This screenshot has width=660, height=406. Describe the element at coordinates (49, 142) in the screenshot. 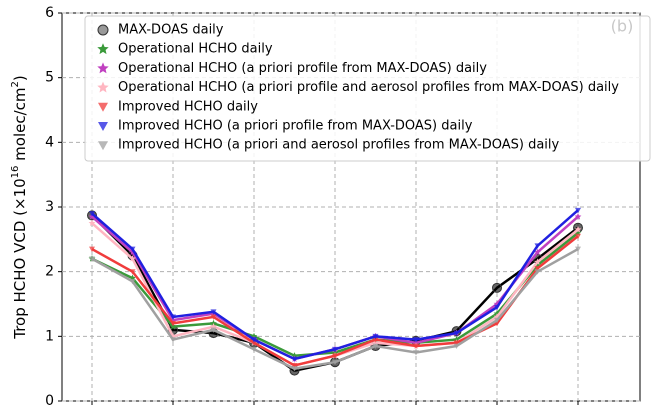

I see `y-tick-label: 4` at that location.